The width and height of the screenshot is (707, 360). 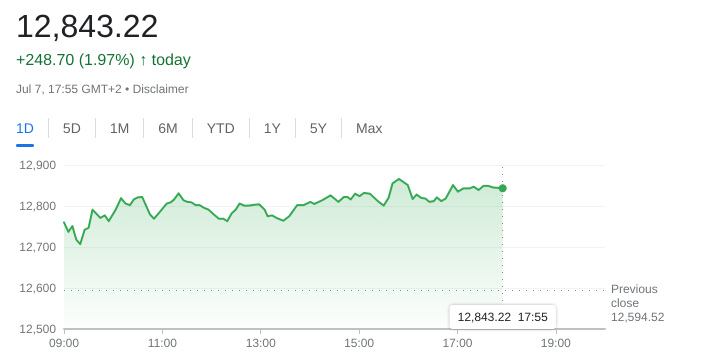 I want to click on text: 1Y, so click(x=271, y=128).